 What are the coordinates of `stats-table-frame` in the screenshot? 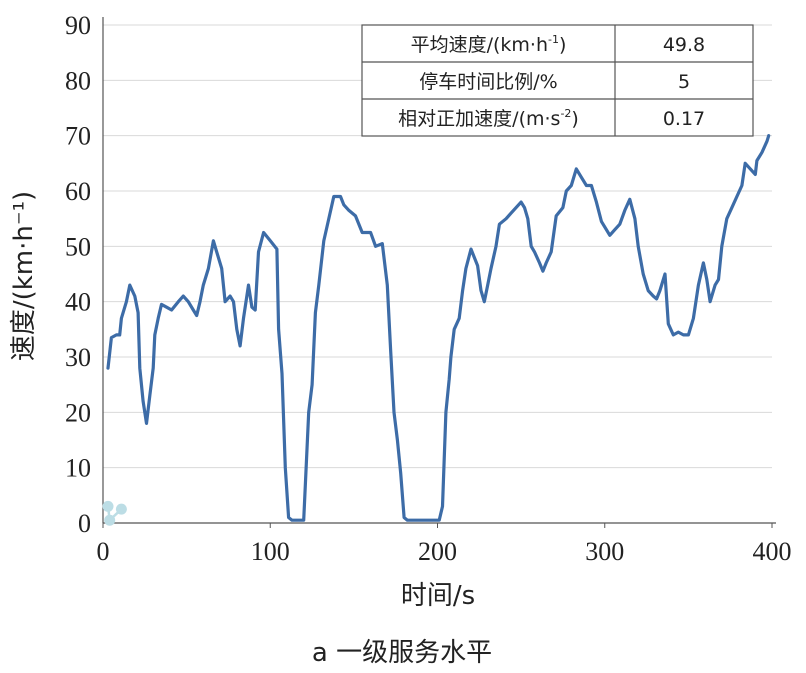 It's located at (557, 80).